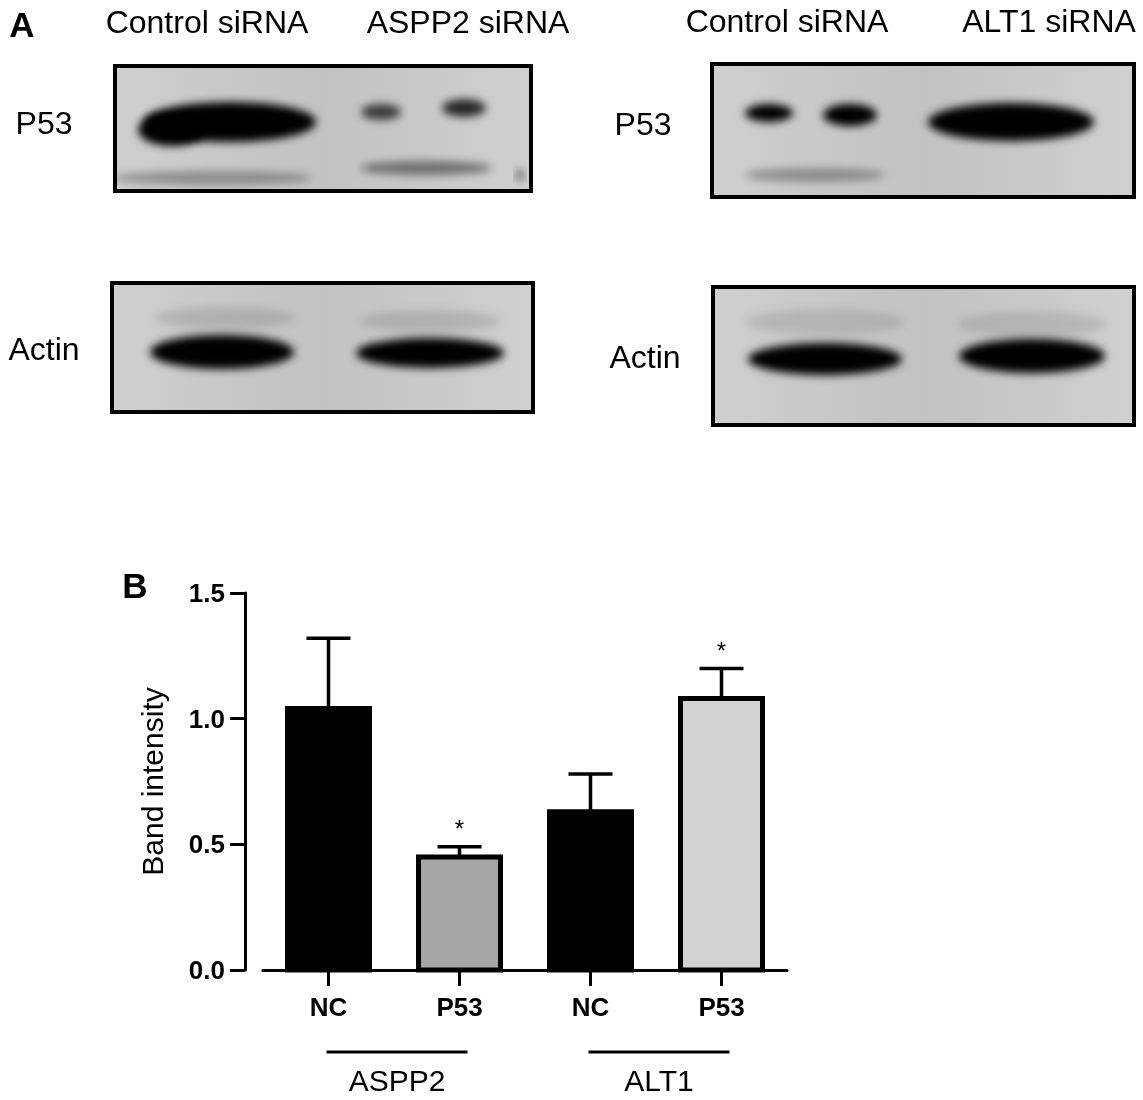  I want to click on text: A, so click(22, 24).